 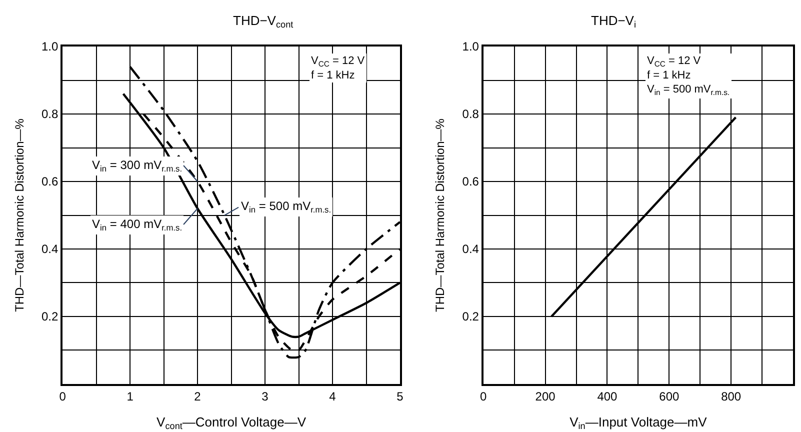 I want to click on series-label: V$_{in}$ = 400 mV$_{r.m.s.}$, so click(x=137, y=225).